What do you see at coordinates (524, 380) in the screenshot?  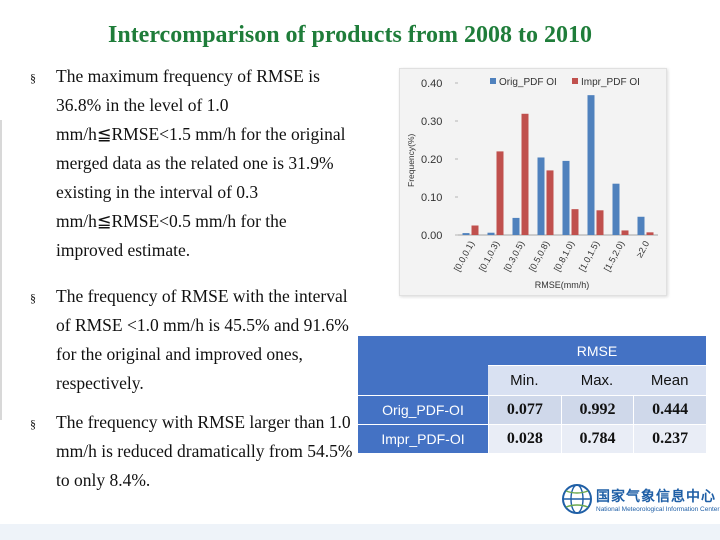 I see `column-header-min: Min.` at bounding box center [524, 380].